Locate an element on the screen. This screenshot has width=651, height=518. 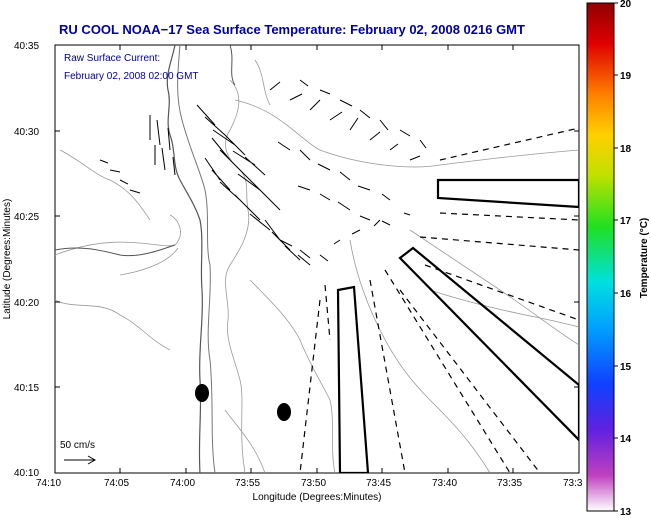
x-tick-label: 73:45 is located at coordinates (378, 483).